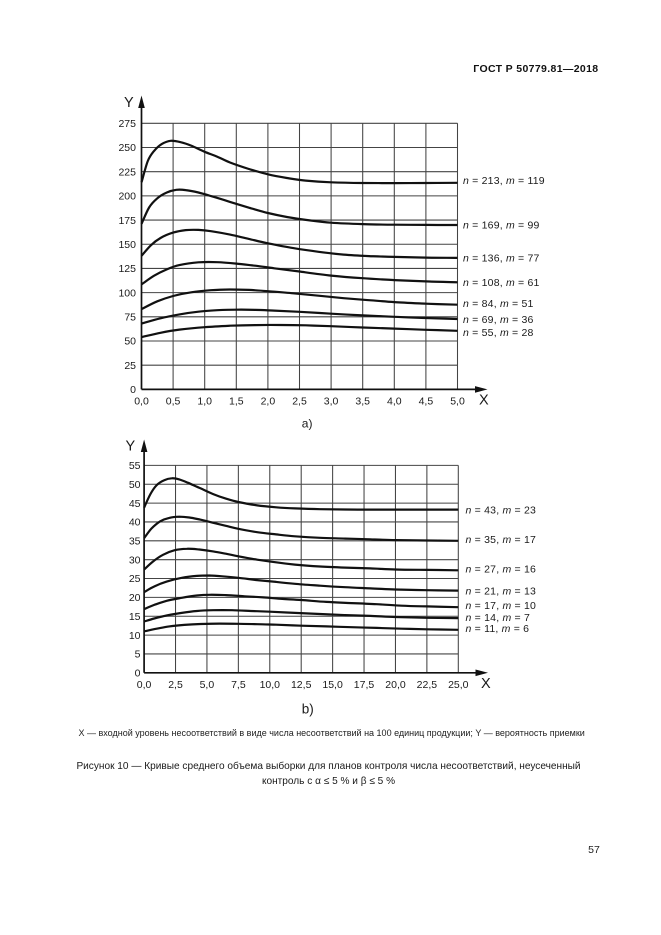  What do you see at coordinates (135, 466) in the screenshot?
I see `svg-text: 55` at bounding box center [135, 466].